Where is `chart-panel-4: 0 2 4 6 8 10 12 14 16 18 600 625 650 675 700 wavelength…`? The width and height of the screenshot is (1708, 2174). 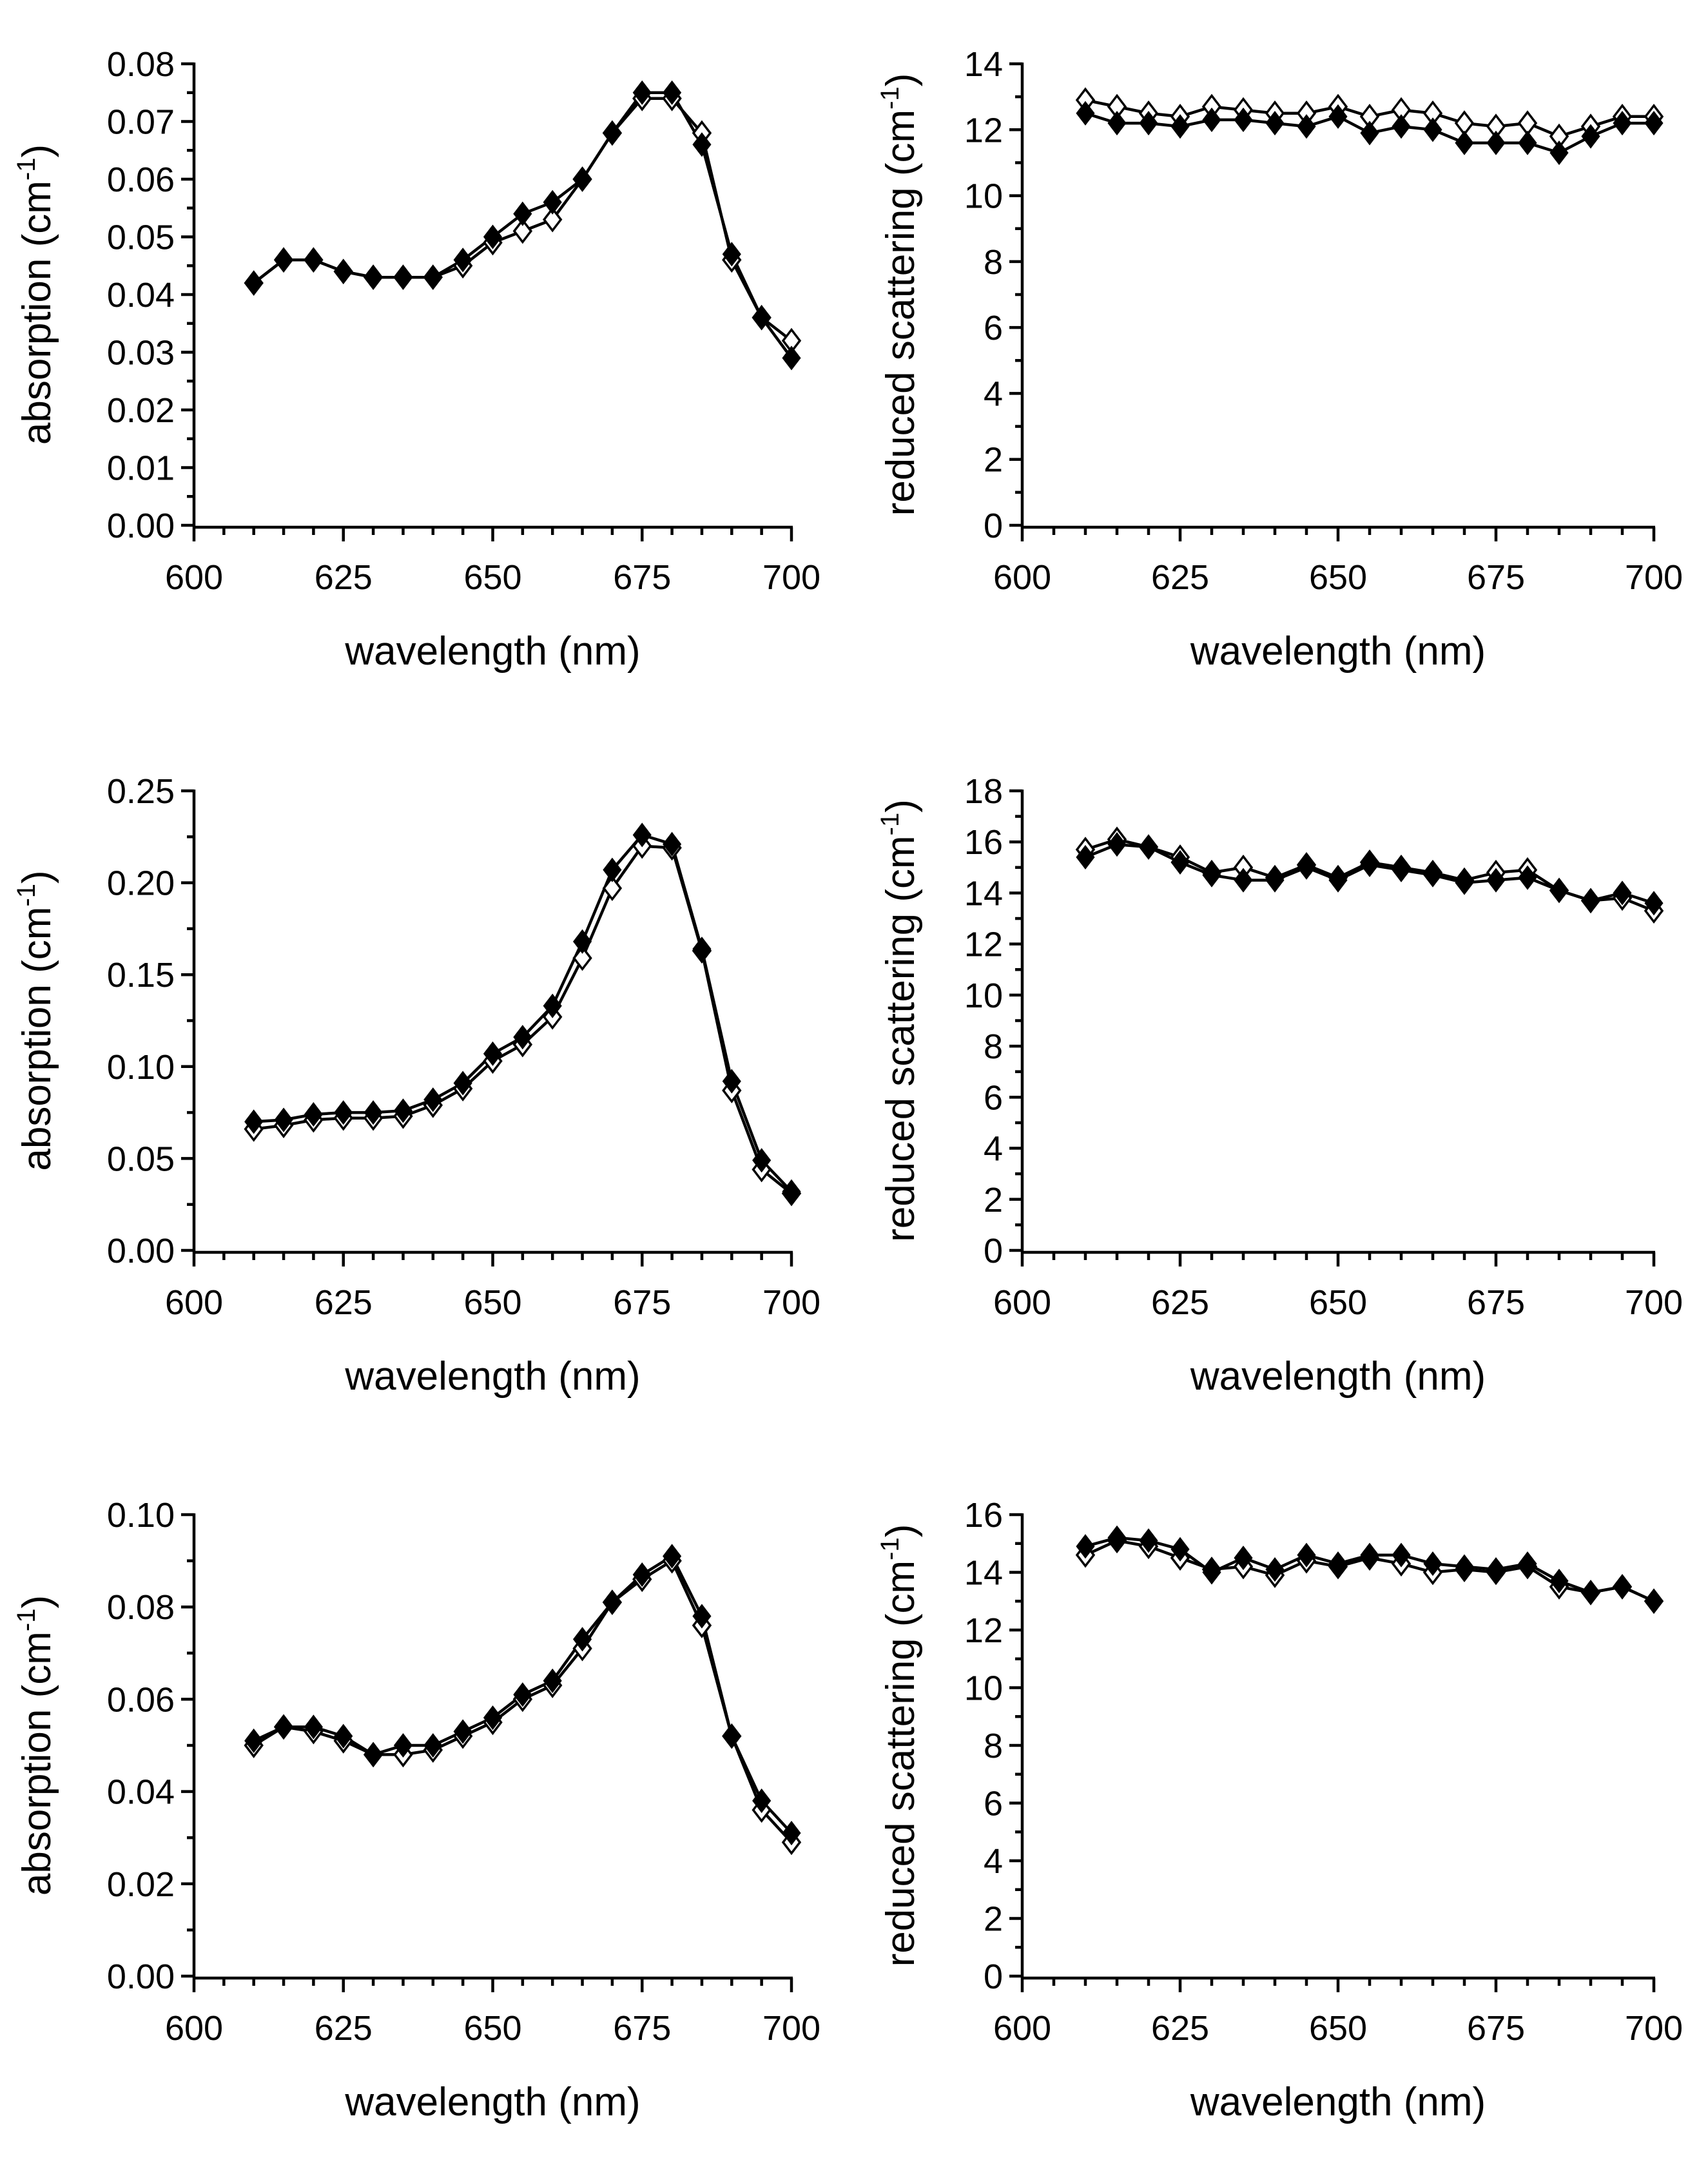
chart-panel-4: 0 2 4 6 8 10 12 14 16 18 600 625 650 675 700 wavelength… is located at coordinates (1279, 1085).